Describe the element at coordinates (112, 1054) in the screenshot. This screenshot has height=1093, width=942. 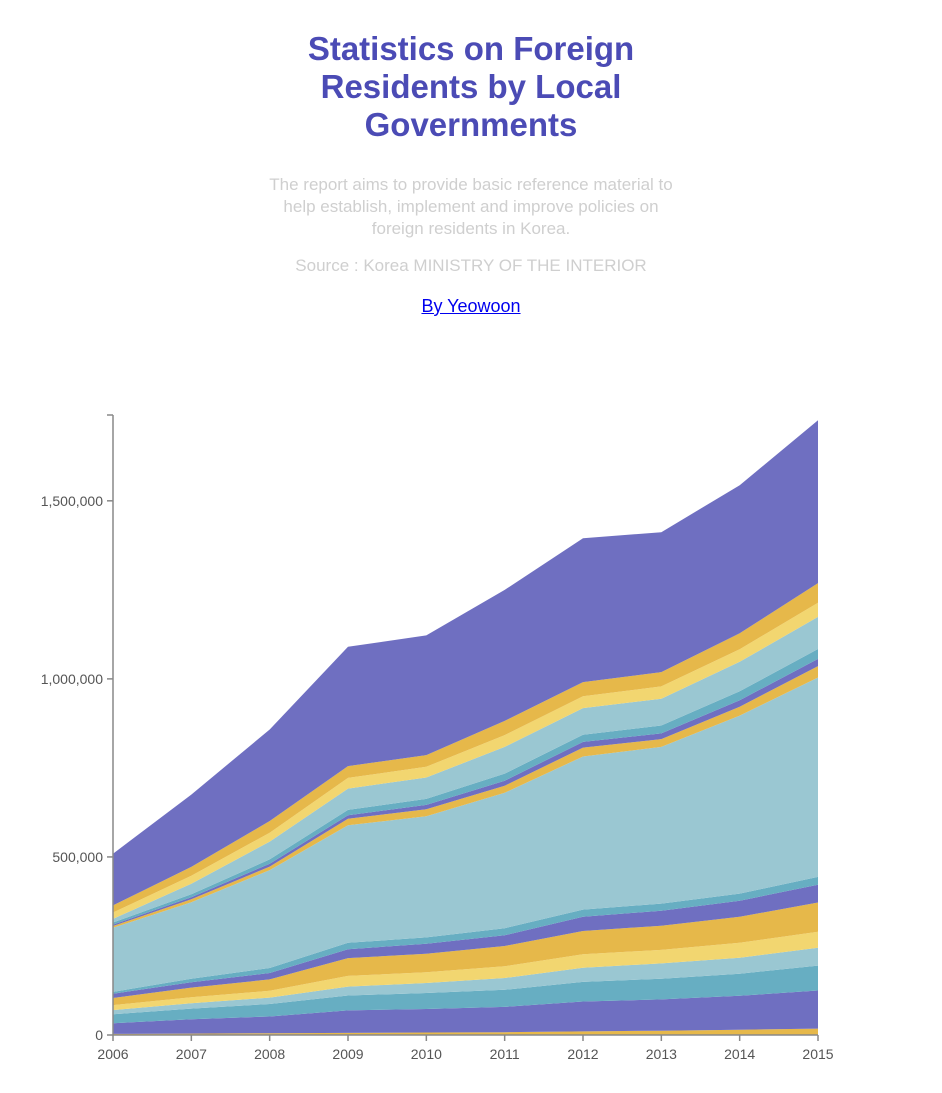
I see `x-tick-label: 2006` at that location.